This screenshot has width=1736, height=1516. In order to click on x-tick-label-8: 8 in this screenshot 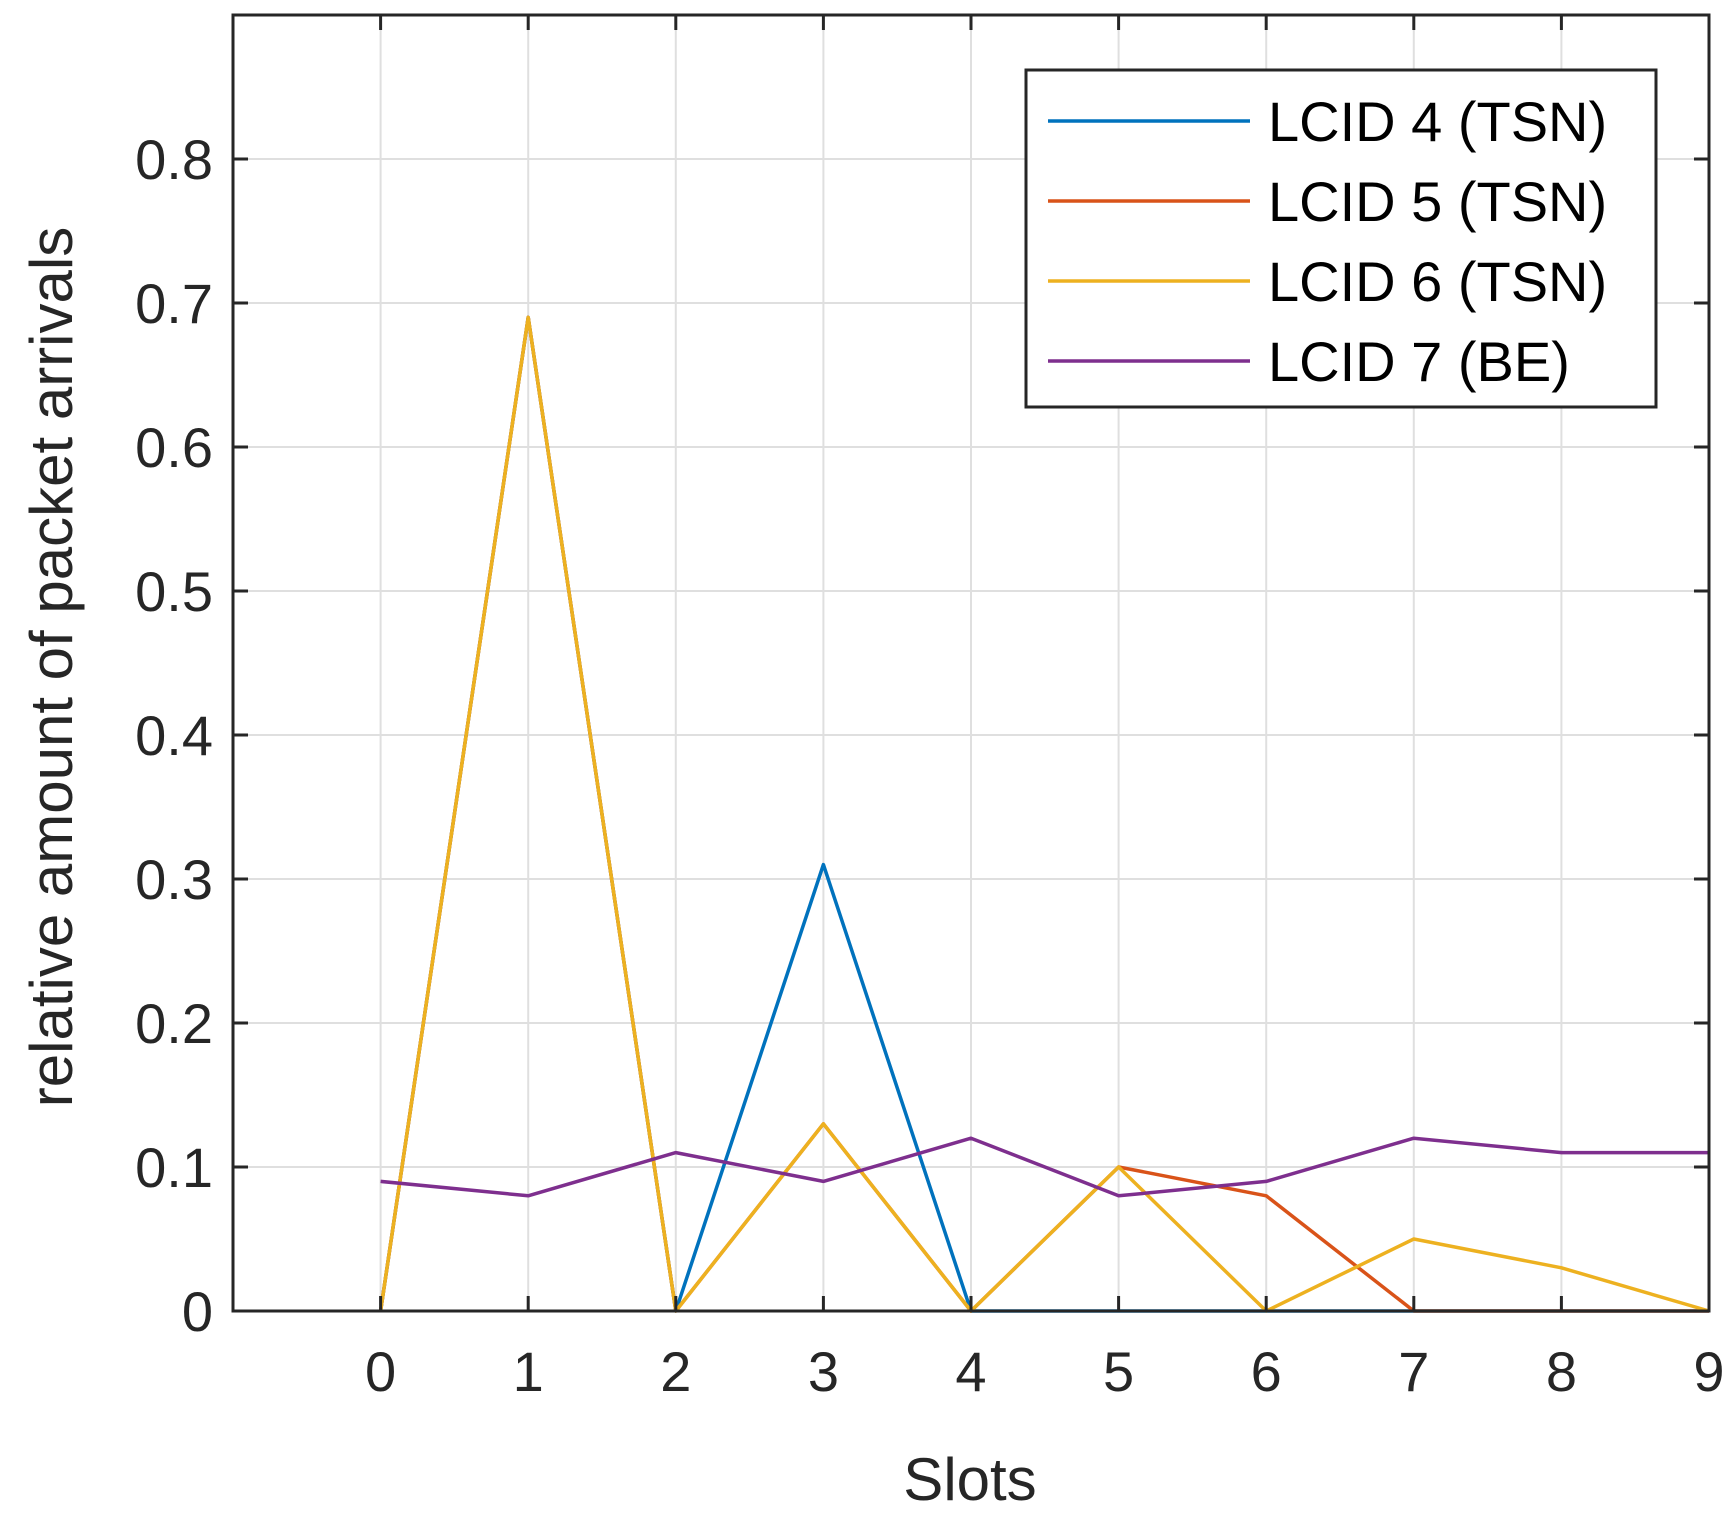, I will do `click(1561, 1371)`.